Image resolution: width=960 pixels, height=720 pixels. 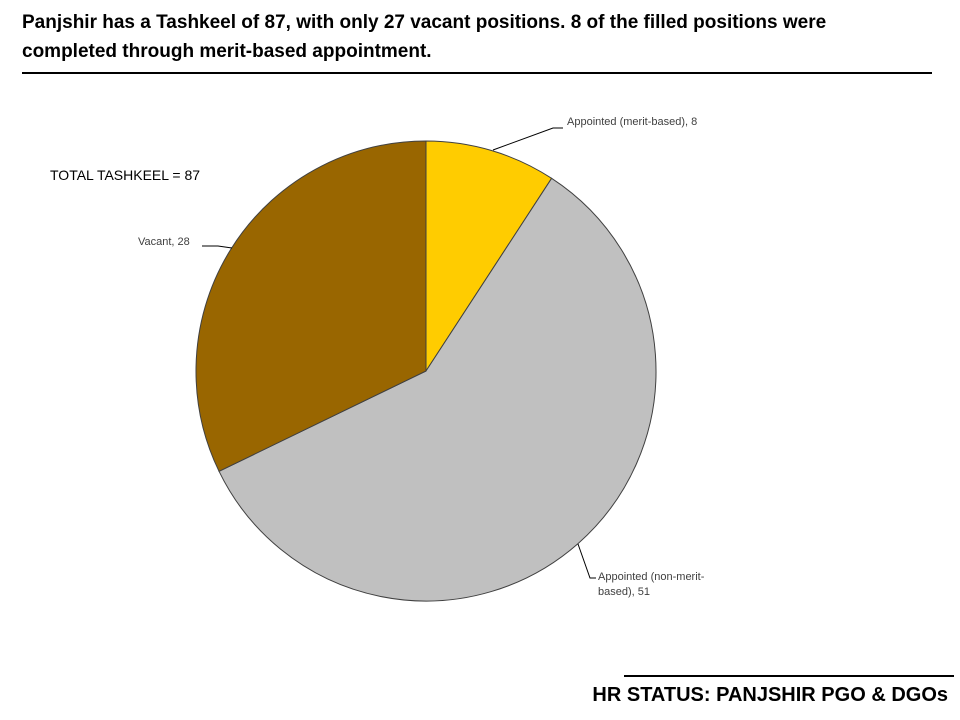 What do you see at coordinates (770, 695) in the screenshot?
I see `footer: HR STATUS: PANJSHIR PGO & DGOs` at bounding box center [770, 695].